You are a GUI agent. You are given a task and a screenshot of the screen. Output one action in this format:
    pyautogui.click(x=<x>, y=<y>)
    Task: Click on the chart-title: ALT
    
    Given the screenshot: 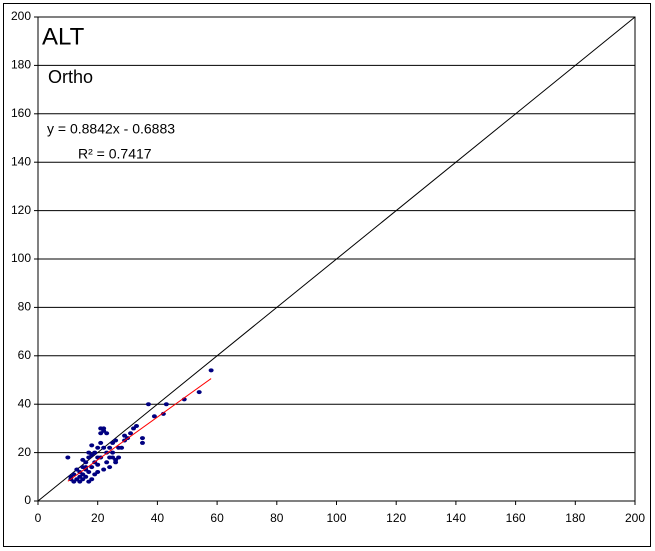 What is the action you would take?
    pyautogui.click(x=63, y=36)
    